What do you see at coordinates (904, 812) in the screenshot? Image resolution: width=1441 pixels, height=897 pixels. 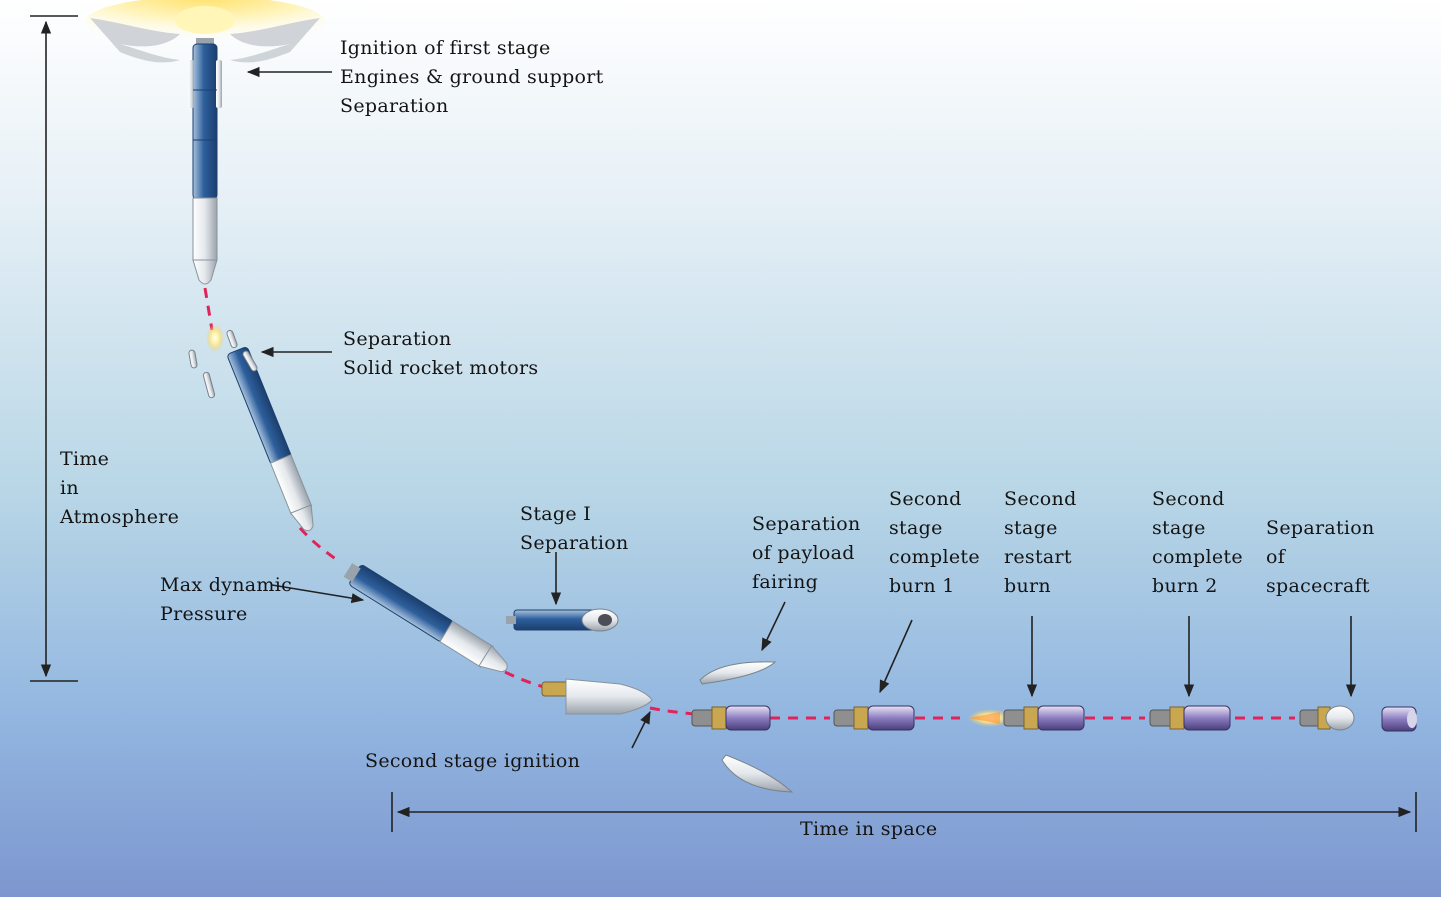 I see `space-time-dimension` at bounding box center [904, 812].